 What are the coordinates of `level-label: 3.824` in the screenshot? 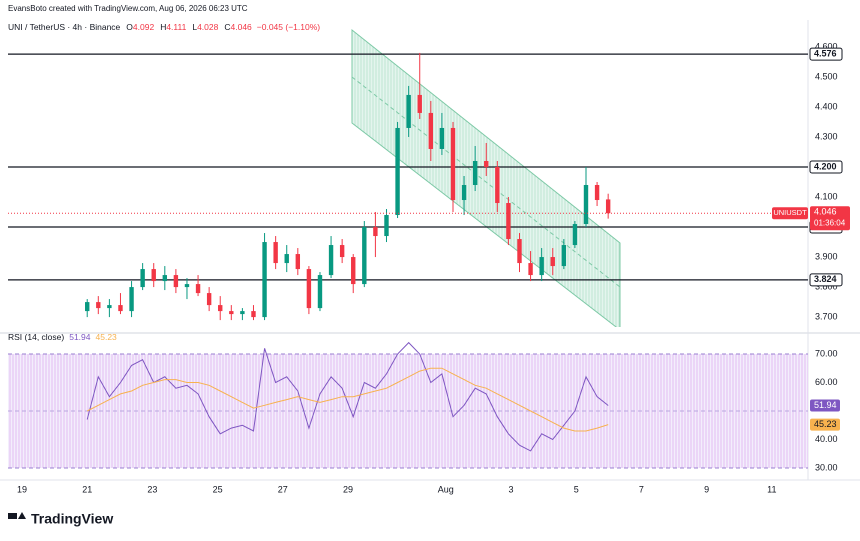 It's located at (825, 279).